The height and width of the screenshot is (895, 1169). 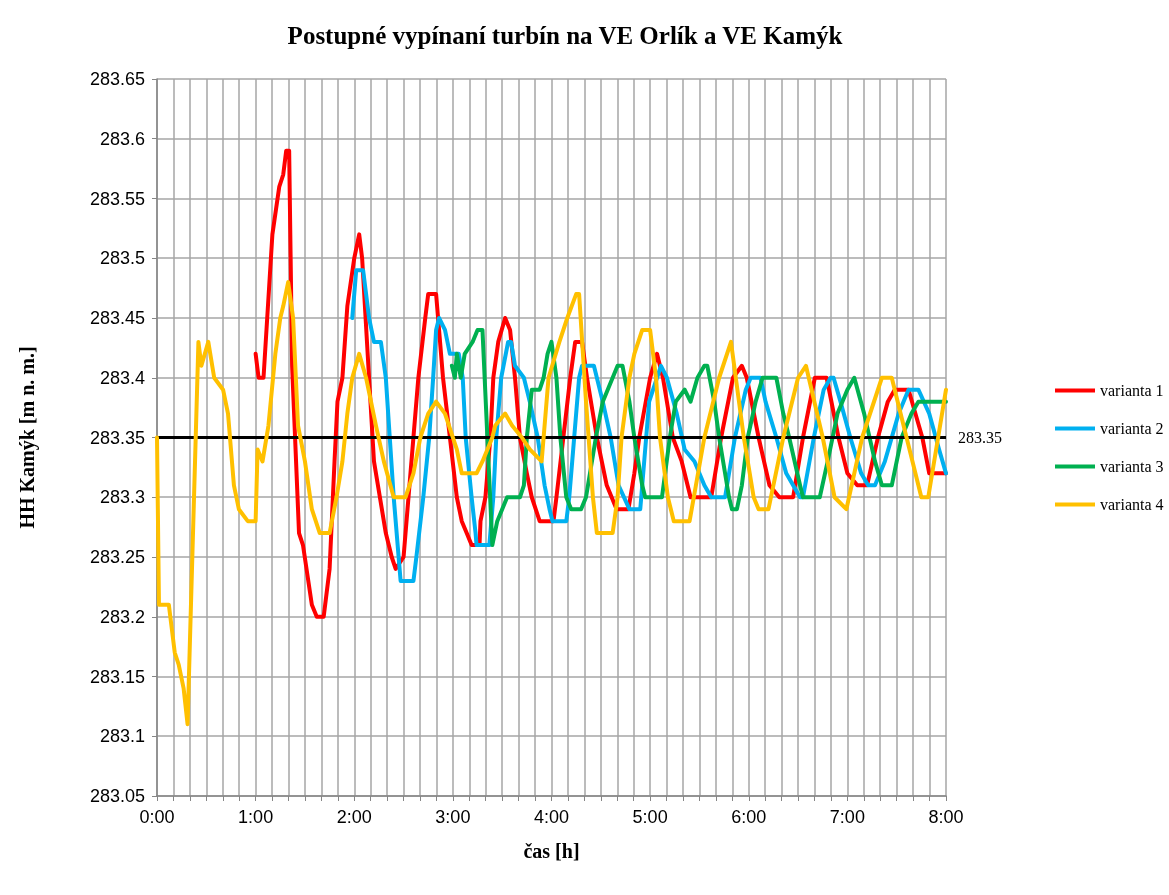 What do you see at coordinates (698, 437) in the screenshot?
I see `line-series` at bounding box center [698, 437].